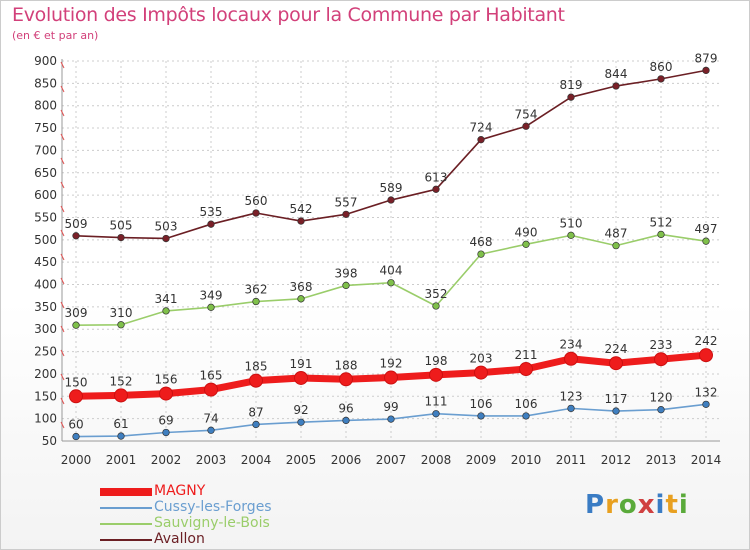 This screenshot has height=550, width=750. Describe the element at coordinates (301, 287) in the screenshot. I see `data-label-sauvigny-le-bois: 368` at that location.